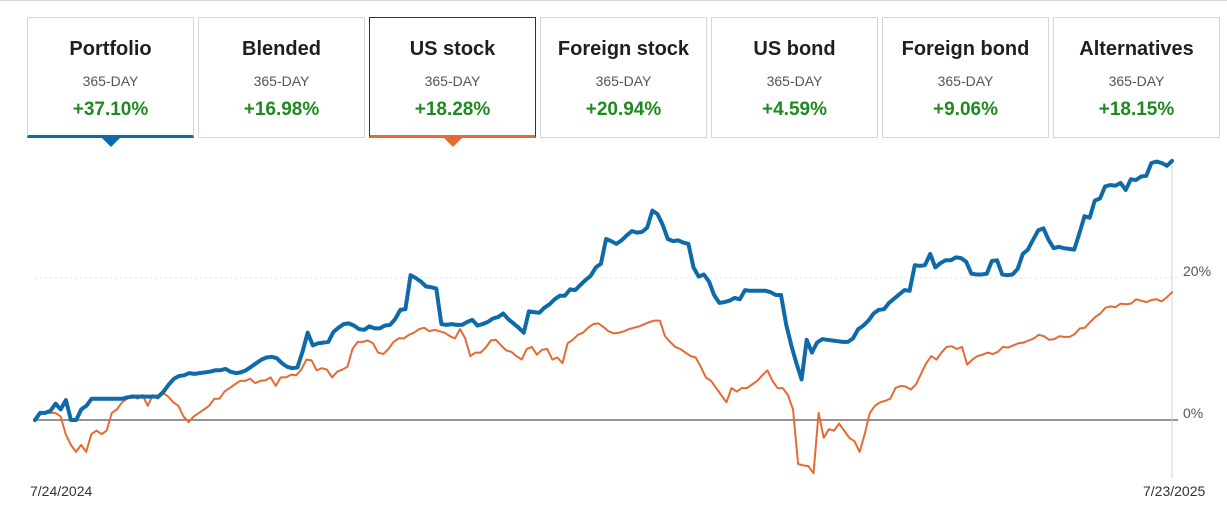  Describe the element at coordinates (623, 49) in the screenshot. I see `tab-title: Foreign stock` at that location.